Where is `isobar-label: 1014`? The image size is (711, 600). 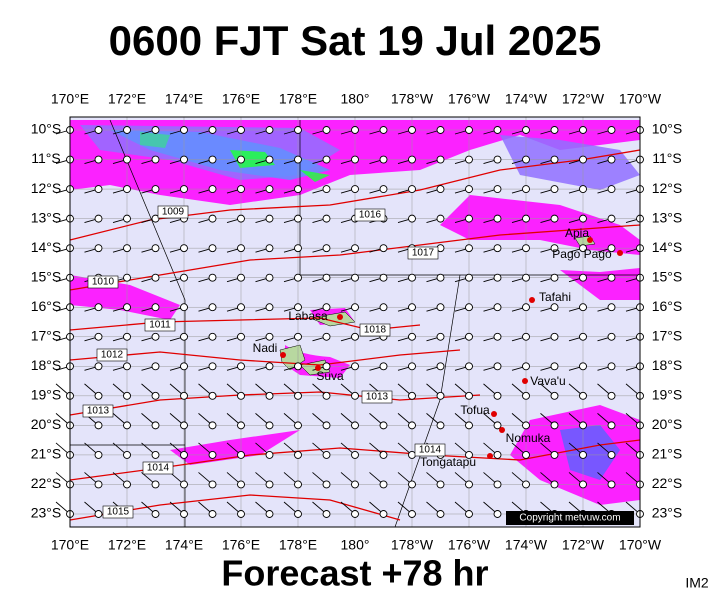 isobar-label: 1014 is located at coordinates (430, 450).